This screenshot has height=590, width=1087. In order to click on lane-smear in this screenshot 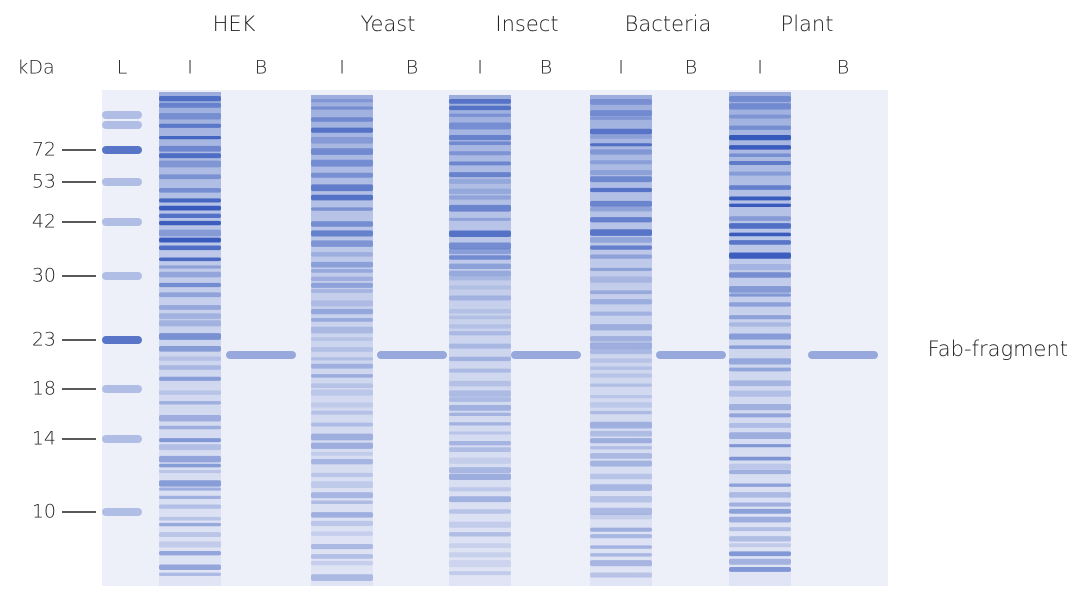, I will do `click(342, 340)`.